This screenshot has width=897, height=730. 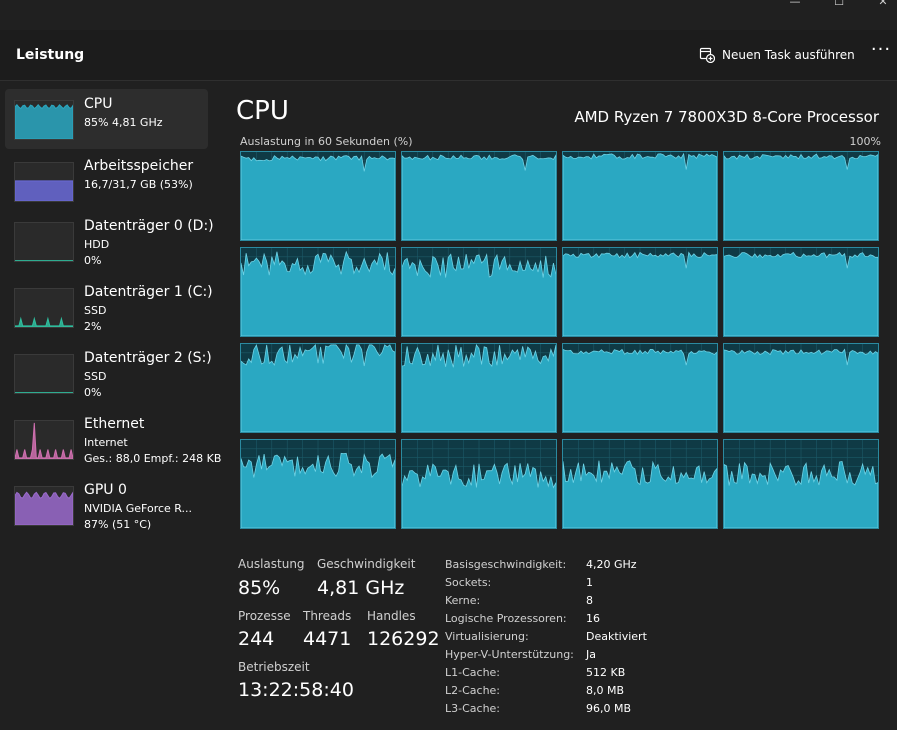 What do you see at coordinates (788, 55) in the screenshot?
I see `run-new-task-label: Neuen Task ausführen` at bounding box center [788, 55].